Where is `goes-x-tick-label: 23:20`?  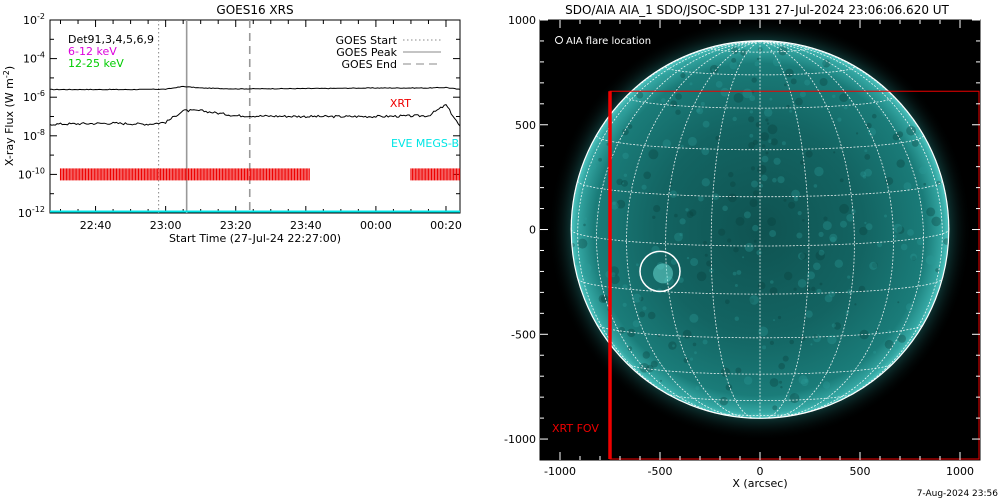 goes-x-tick-label: 23:20 is located at coordinates (236, 225).